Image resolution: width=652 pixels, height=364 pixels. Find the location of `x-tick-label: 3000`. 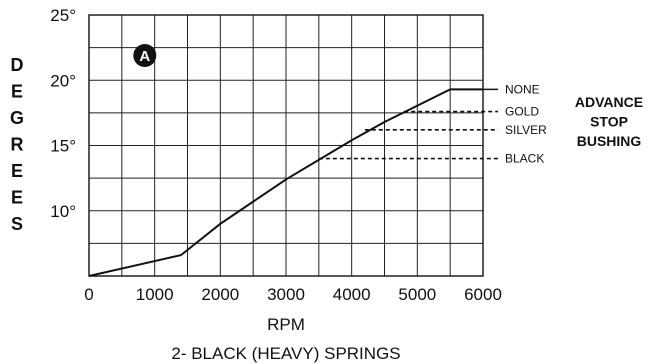

x-tick-label: 3000 is located at coordinates (286, 294).